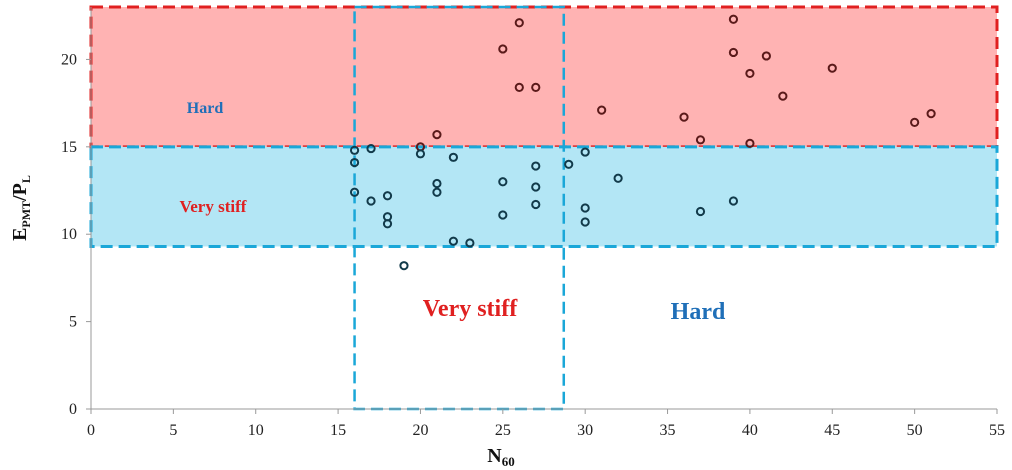  Describe the element at coordinates (668, 430) in the screenshot. I see `x-tick-label-7: 35` at that location.